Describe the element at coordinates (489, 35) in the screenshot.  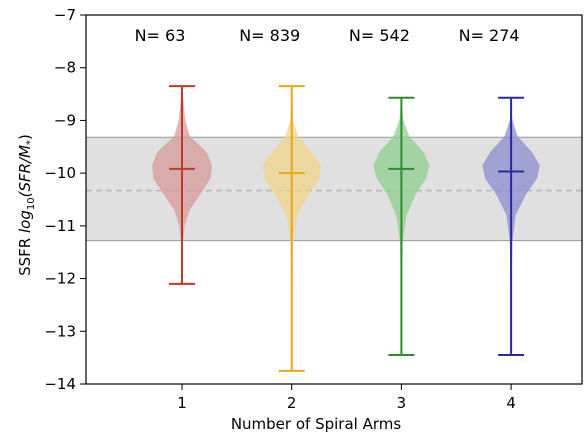
I see `n-label-4: N= 274` at that location.